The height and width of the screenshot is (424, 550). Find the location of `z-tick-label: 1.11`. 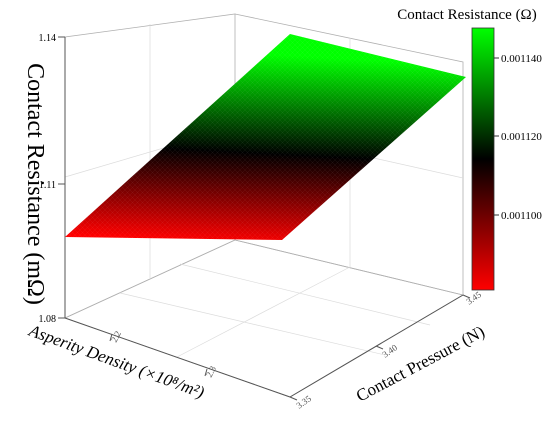

z-tick-label: 1.11 is located at coordinates (47, 185).